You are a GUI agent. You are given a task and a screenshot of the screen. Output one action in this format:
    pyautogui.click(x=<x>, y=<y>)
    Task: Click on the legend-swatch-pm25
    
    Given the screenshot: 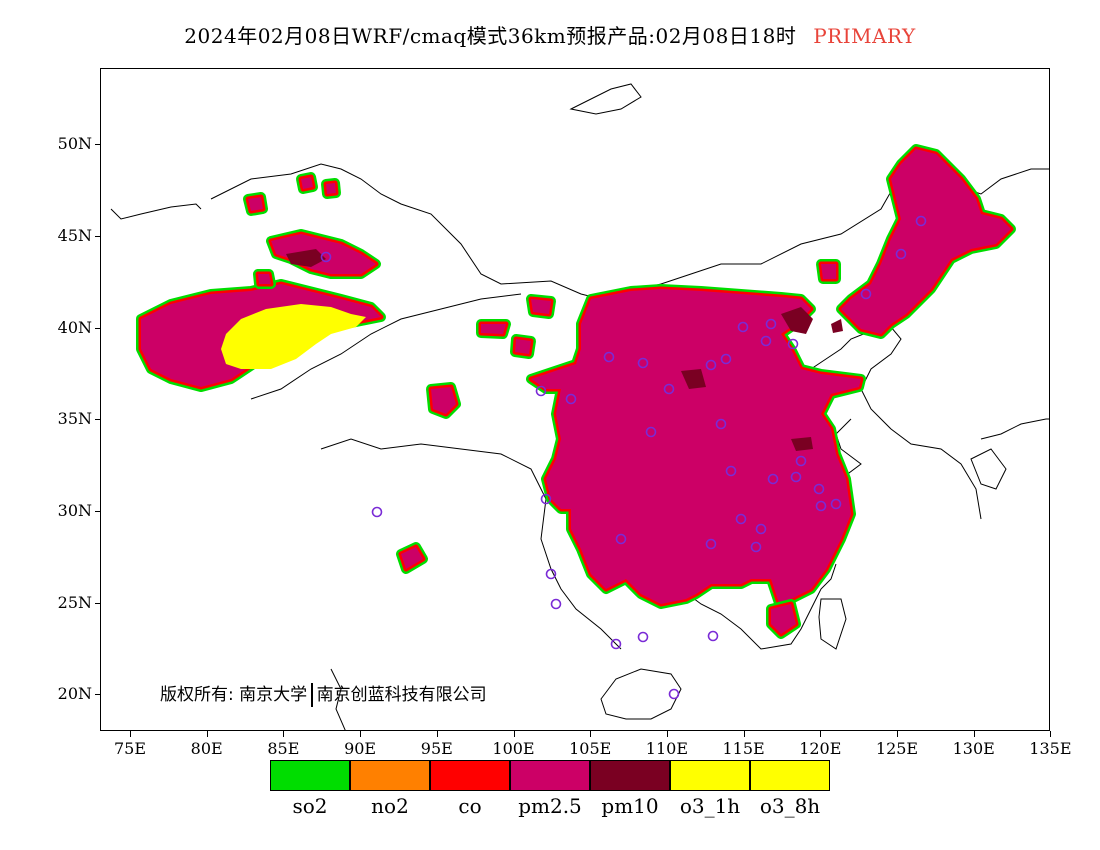 What is the action you would take?
    pyautogui.click(x=550, y=775)
    